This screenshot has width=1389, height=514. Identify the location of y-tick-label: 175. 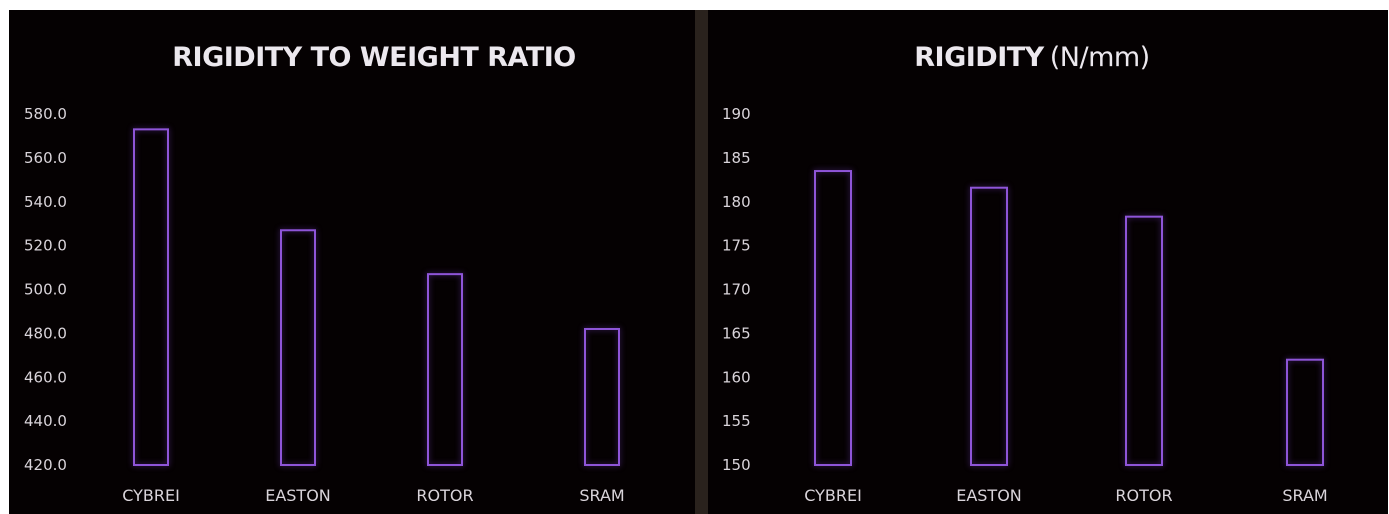
(736, 246).